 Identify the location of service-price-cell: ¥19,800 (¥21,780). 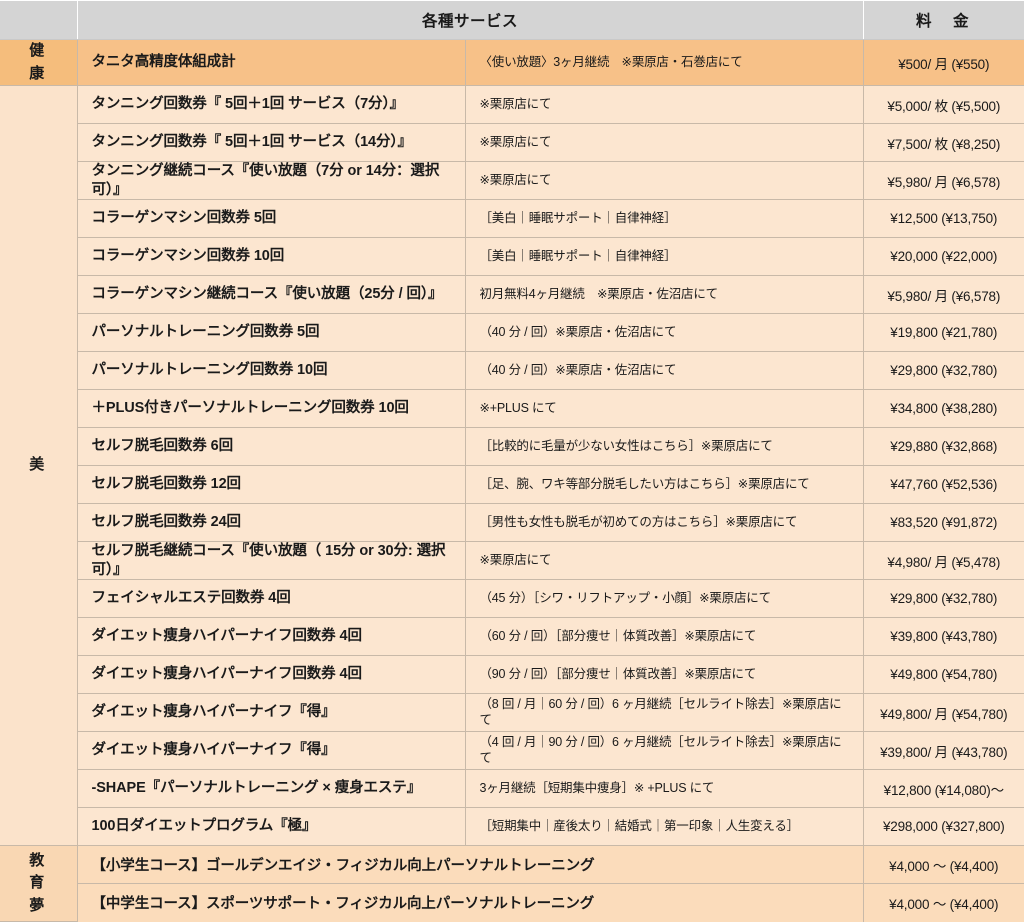
(943, 332).